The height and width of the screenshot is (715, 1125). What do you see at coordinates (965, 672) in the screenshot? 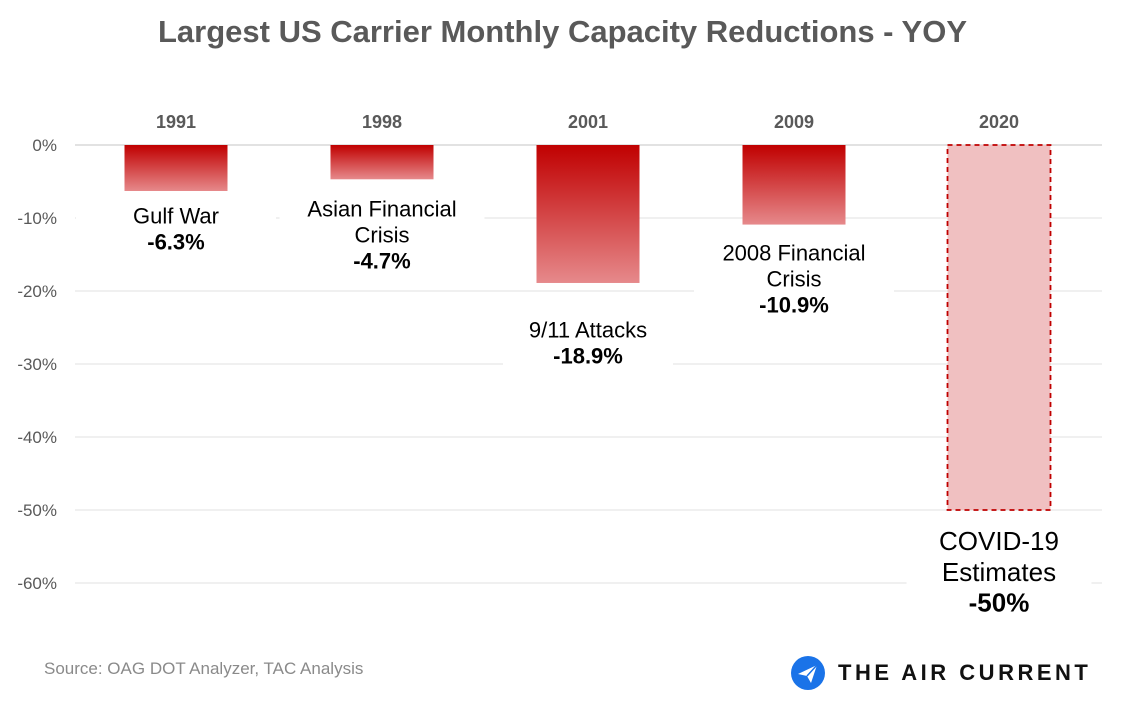
I see `logo-text: THE AIR CURRENT` at bounding box center [965, 672].